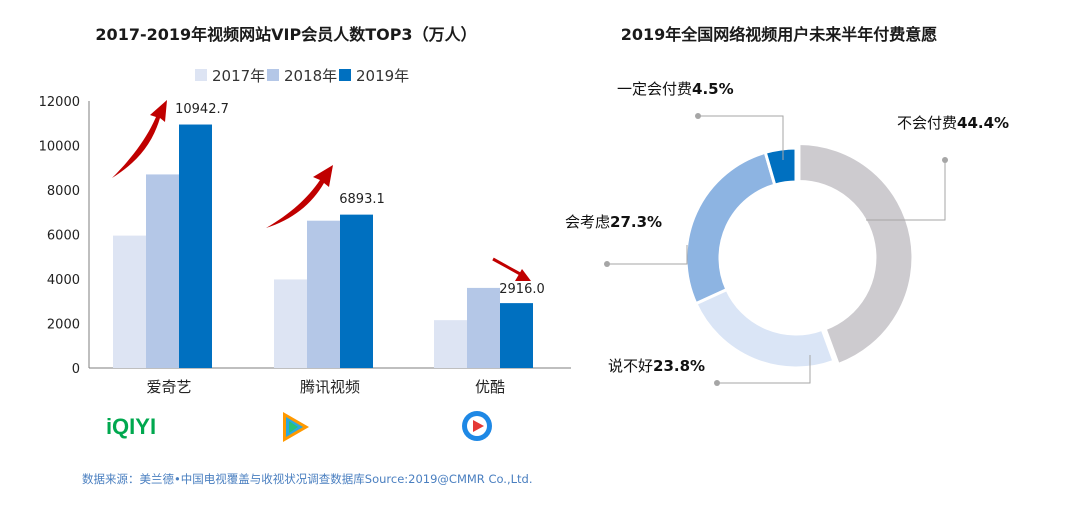 This screenshot has width=1080, height=521. Describe the element at coordinates (656, 366) in the screenshot. I see `pie-label-not-sure: 说不好23.8%` at that location.